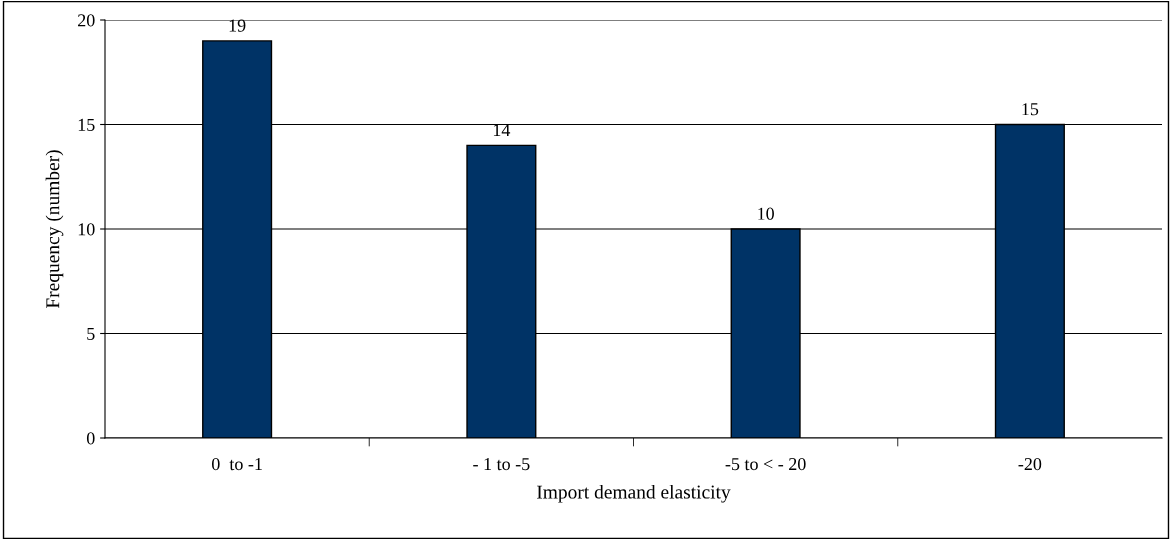 This screenshot has width=1172, height=540. What do you see at coordinates (54, 229) in the screenshot?
I see `y-axis-title: Frequency (number)` at bounding box center [54, 229].